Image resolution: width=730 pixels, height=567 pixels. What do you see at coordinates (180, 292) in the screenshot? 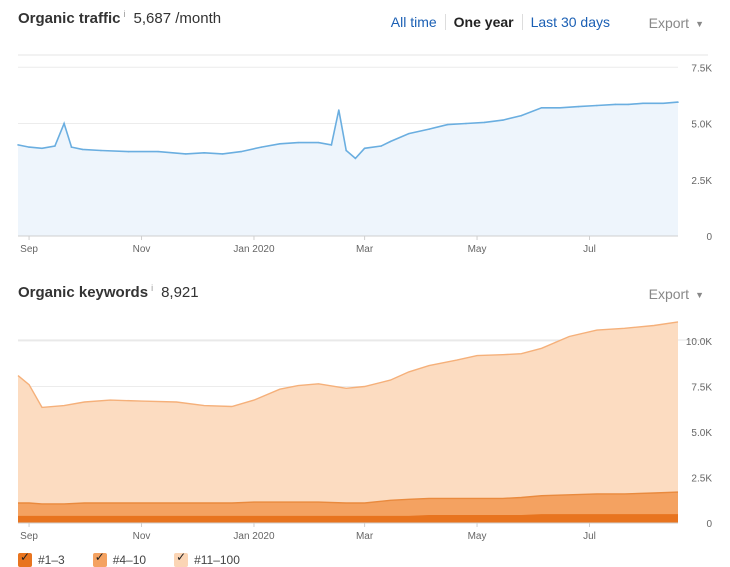
I see `keywords-value: 8,921` at bounding box center [180, 292].